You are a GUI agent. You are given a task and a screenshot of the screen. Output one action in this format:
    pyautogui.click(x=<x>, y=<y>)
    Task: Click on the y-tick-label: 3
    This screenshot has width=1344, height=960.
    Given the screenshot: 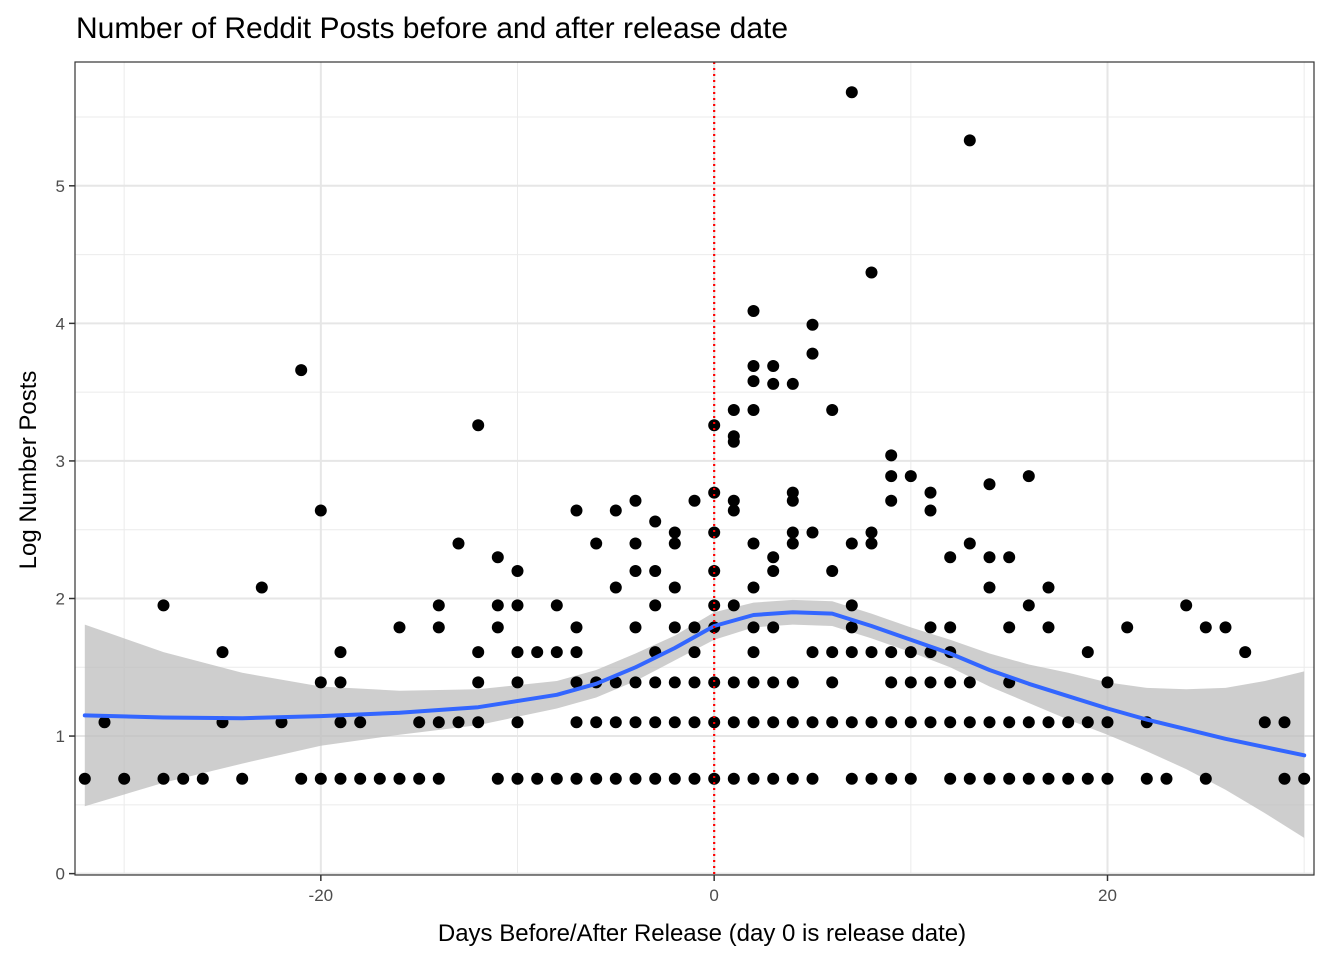 What is the action you would take?
    pyautogui.click(x=60, y=461)
    